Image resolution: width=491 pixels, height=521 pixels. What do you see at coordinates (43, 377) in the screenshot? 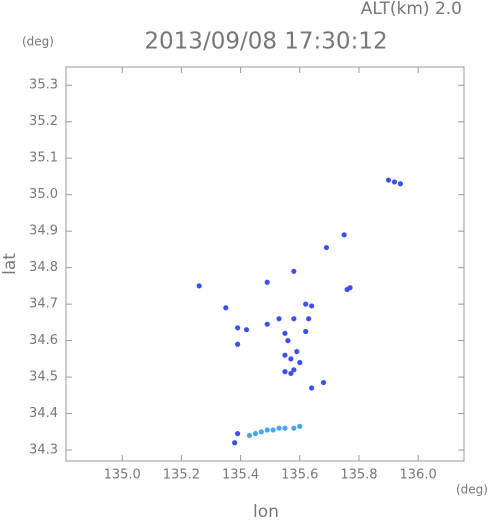
I see `y-tick-label: 34.5` at bounding box center [43, 377].